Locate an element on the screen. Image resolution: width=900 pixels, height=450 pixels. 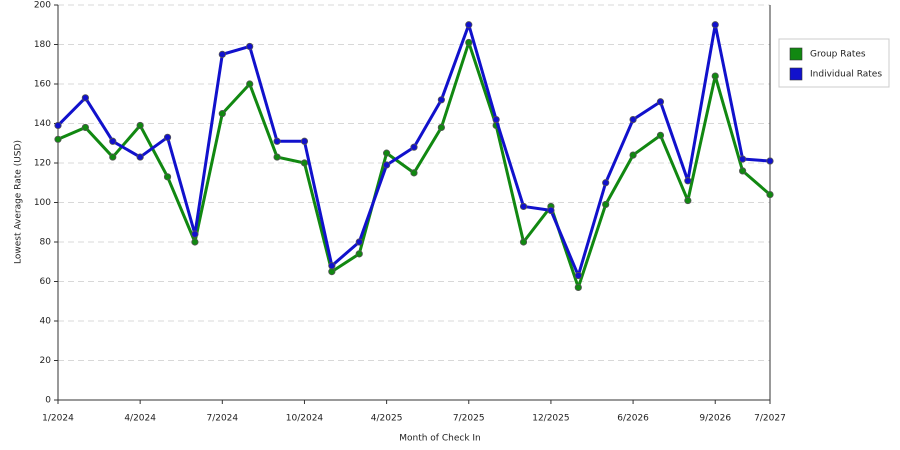
x-tick-label: 4/2025 is located at coordinates (387, 419).